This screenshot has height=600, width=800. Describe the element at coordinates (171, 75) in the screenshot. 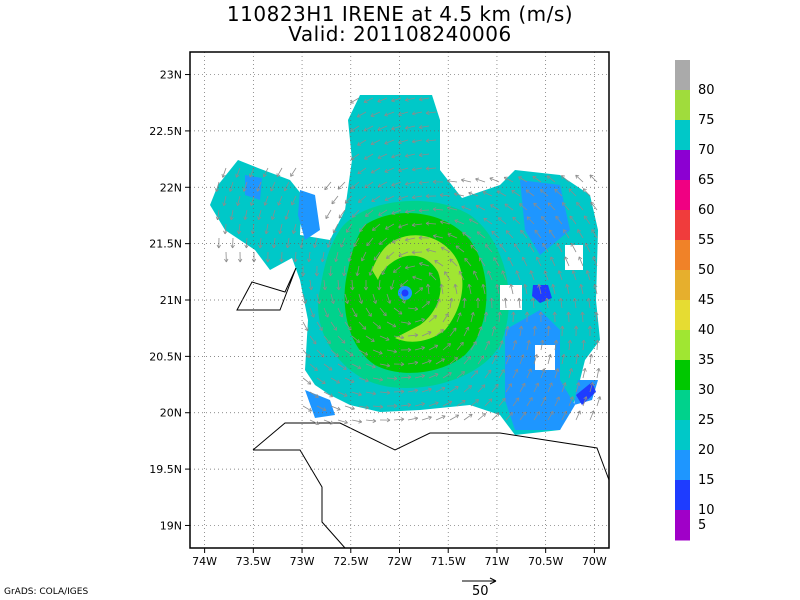

I see `lat-tick-label: 23N` at that location.